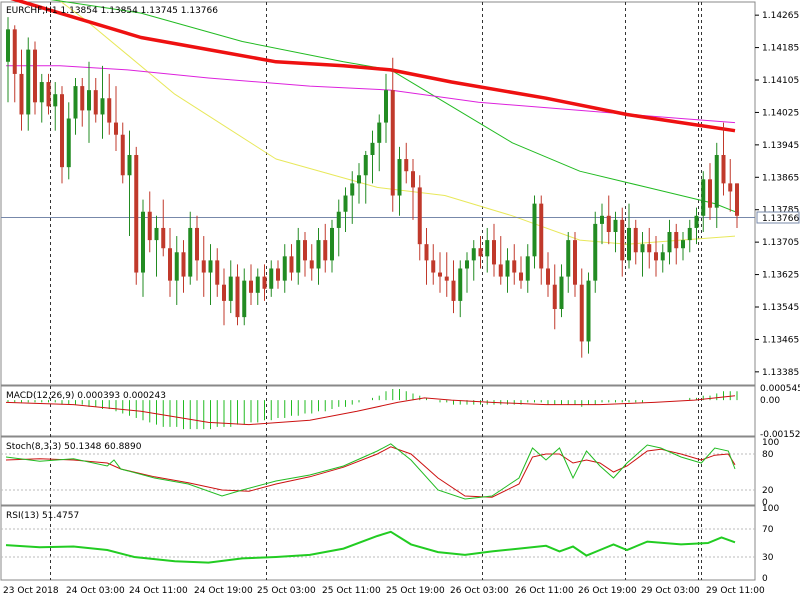  What do you see at coordinates (74, 447) in the screenshot?
I see `stoch-header: Stoch(8,3,3) 50.1348 60.8890` at bounding box center [74, 447].